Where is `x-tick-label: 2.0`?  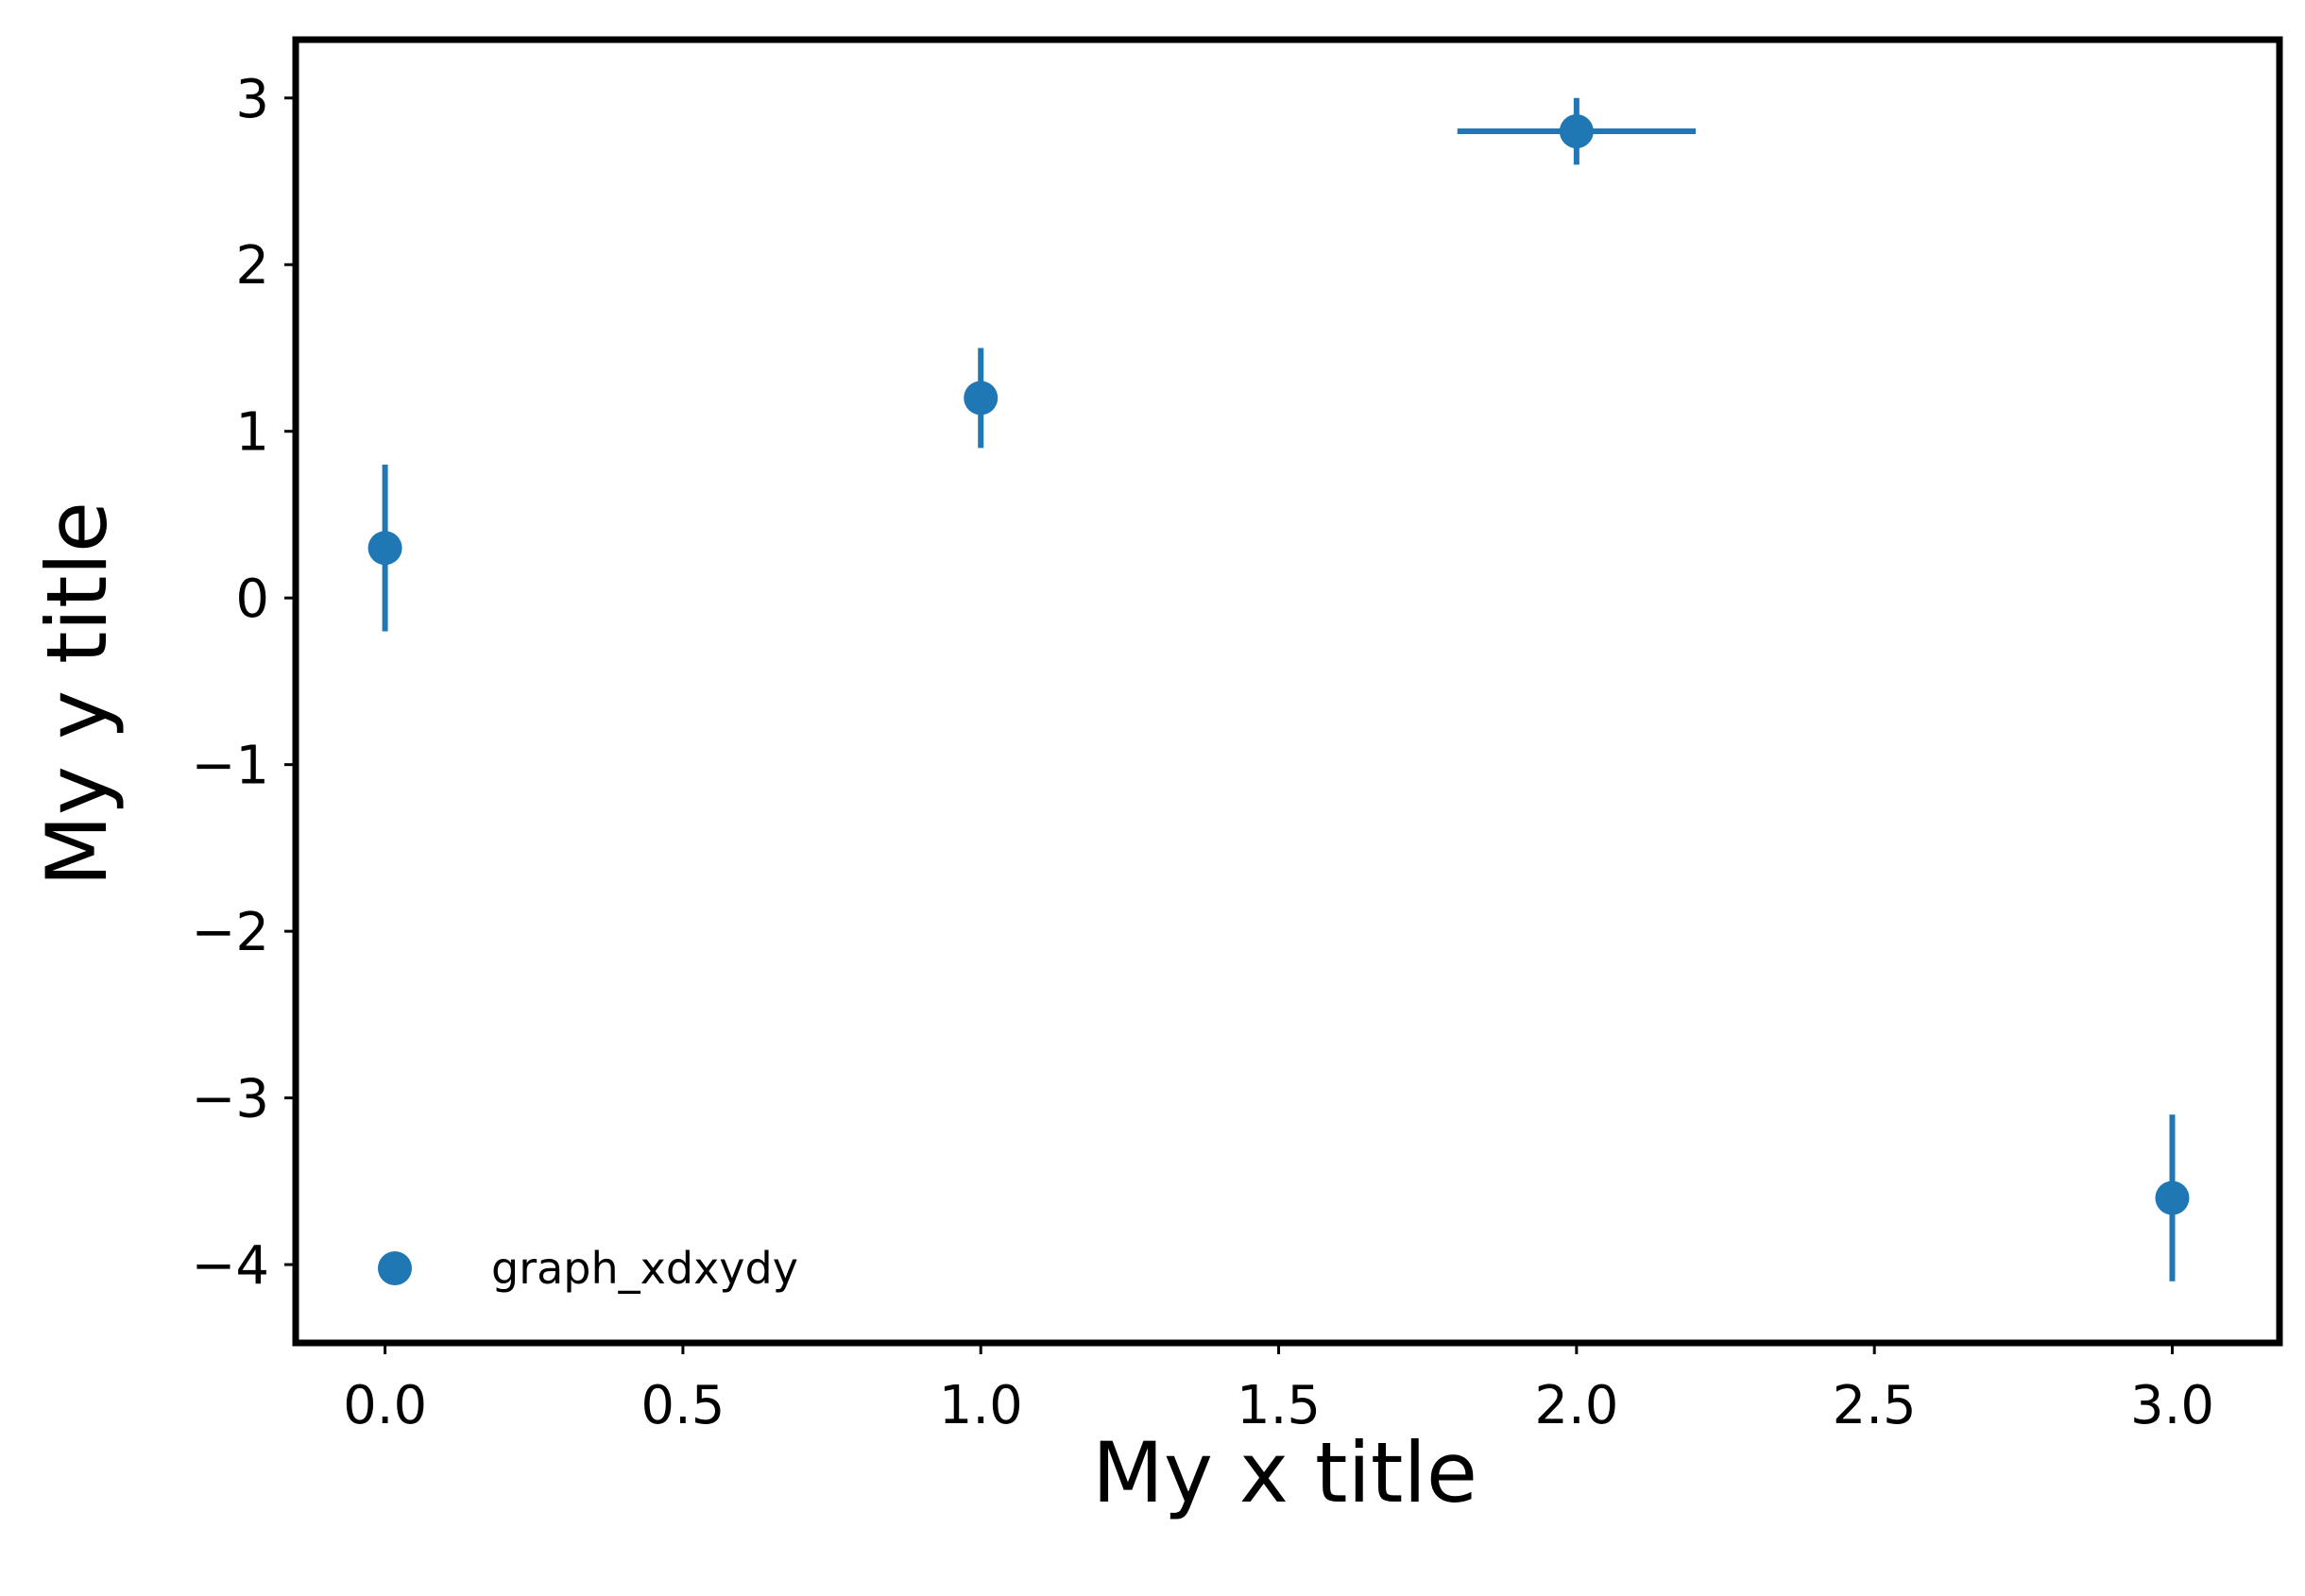 x-tick-label: 2.0 is located at coordinates (1576, 1405).